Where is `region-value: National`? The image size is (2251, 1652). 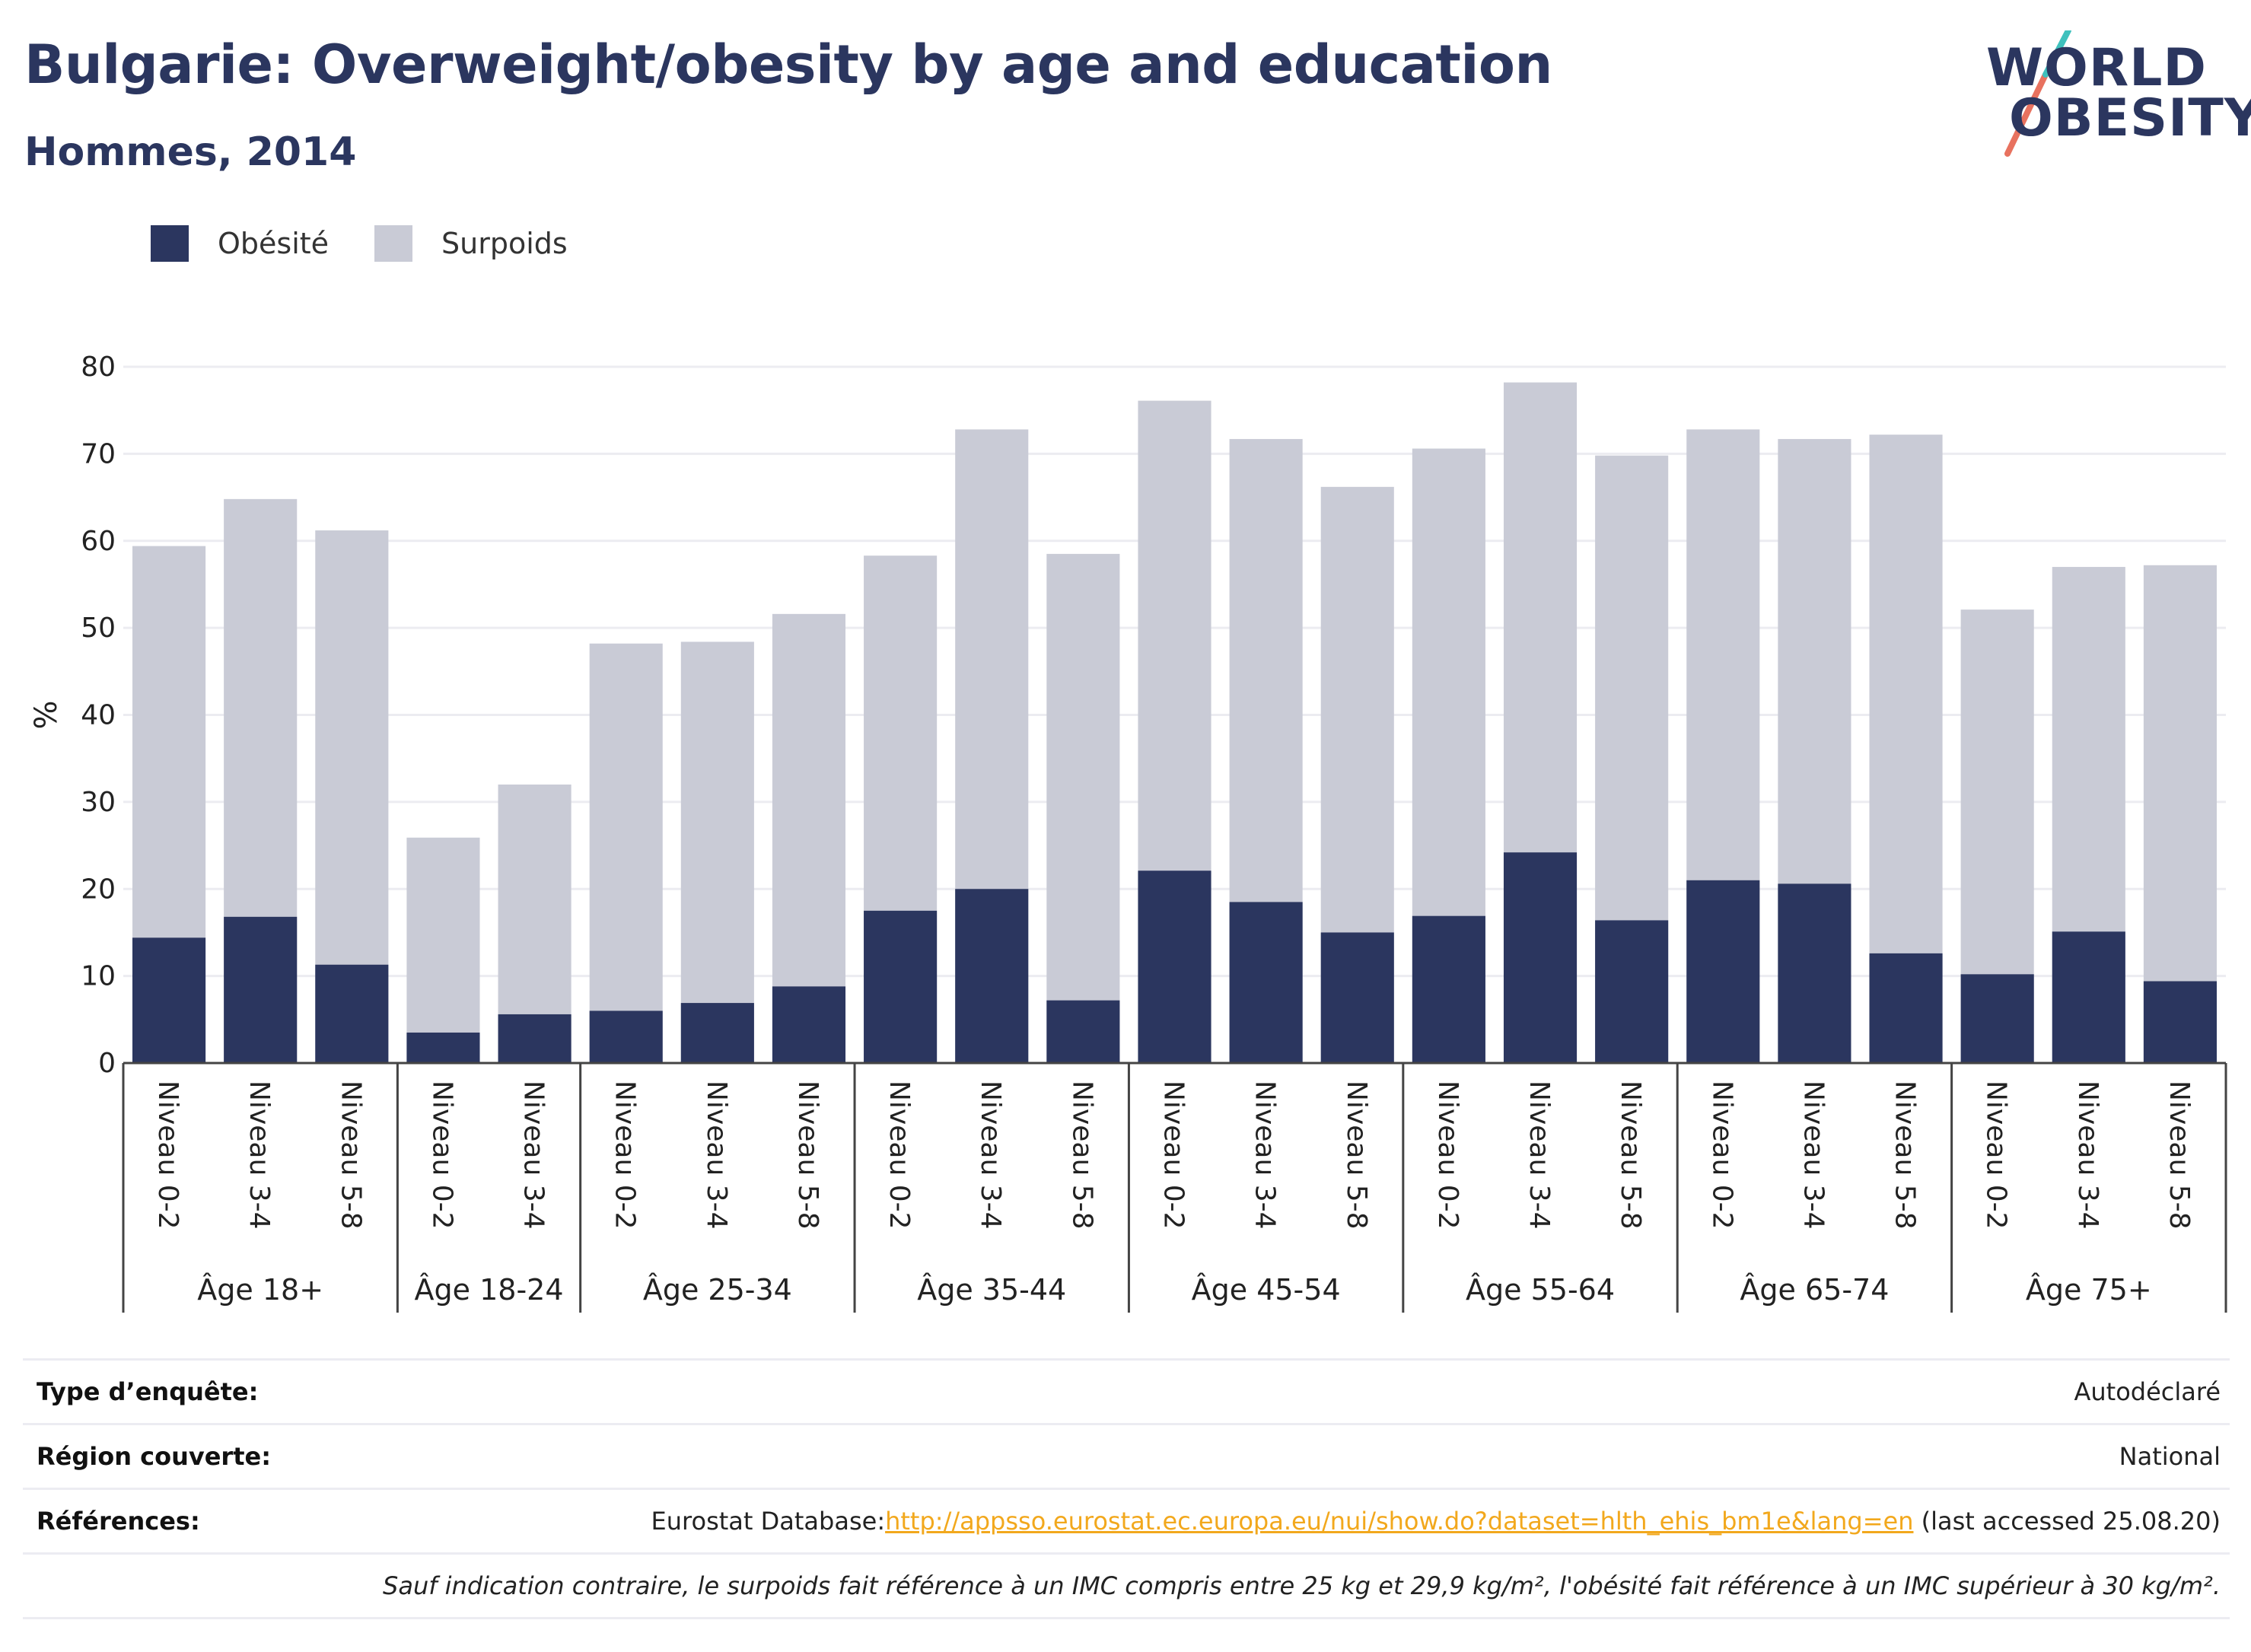 region-value: National is located at coordinates (2170, 1456).